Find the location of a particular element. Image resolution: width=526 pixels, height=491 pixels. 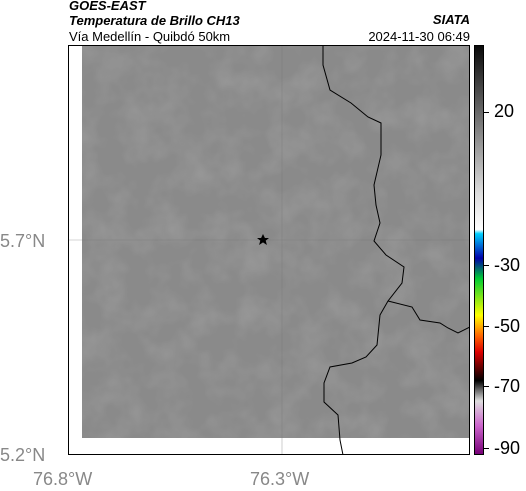

colorbar-label: -70 is located at coordinates (507, 386).